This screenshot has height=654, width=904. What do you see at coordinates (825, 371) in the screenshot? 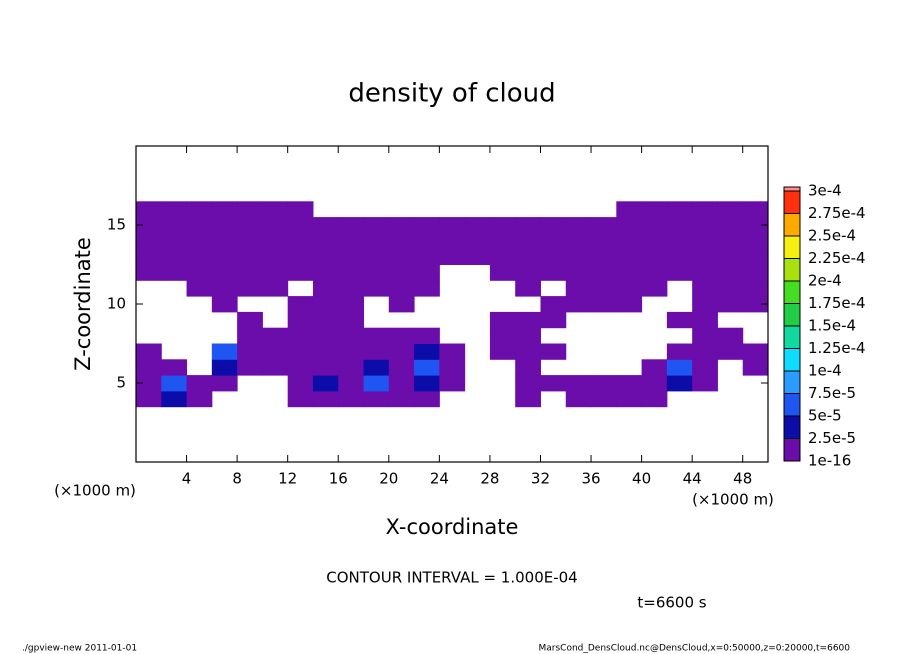
I see `colorbar-label: 1e-4` at bounding box center [825, 371].